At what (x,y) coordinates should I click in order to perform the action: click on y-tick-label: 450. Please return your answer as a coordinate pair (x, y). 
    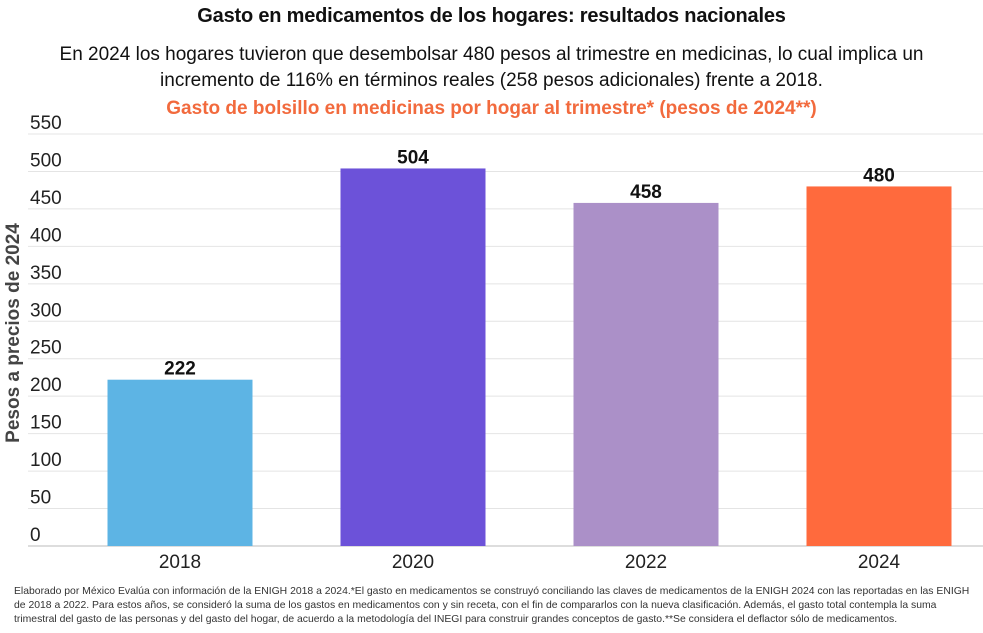
    Looking at the image, I should click on (46, 198).